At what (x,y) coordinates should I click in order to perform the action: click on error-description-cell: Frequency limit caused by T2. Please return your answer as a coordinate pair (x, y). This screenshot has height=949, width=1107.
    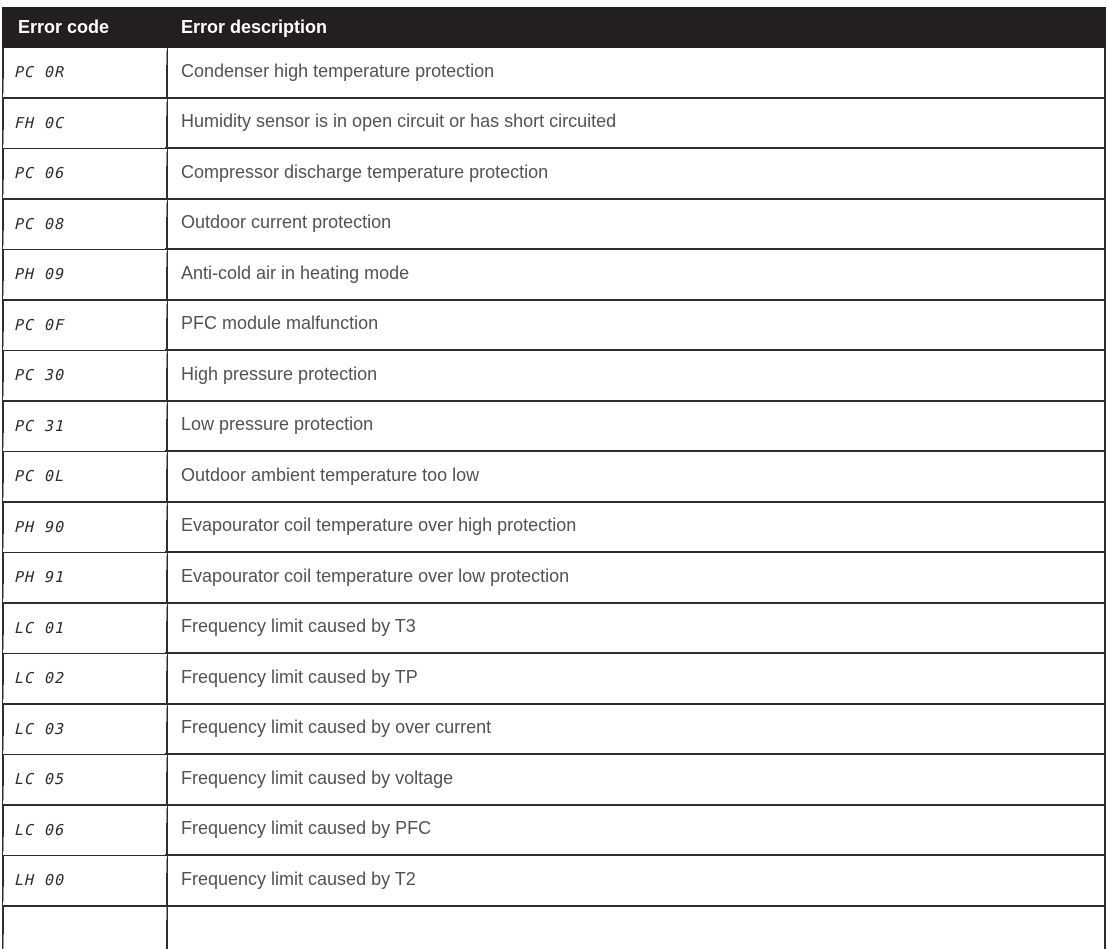
    Looking at the image, I should click on (636, 880).